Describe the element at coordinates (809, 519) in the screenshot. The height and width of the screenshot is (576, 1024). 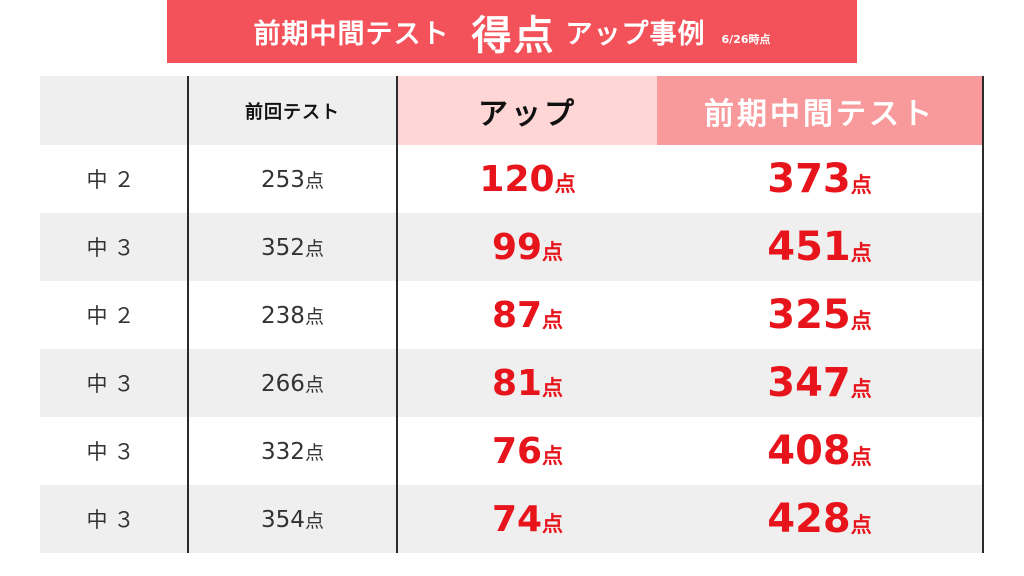
I see `midterm-score-value: 428` at that location.